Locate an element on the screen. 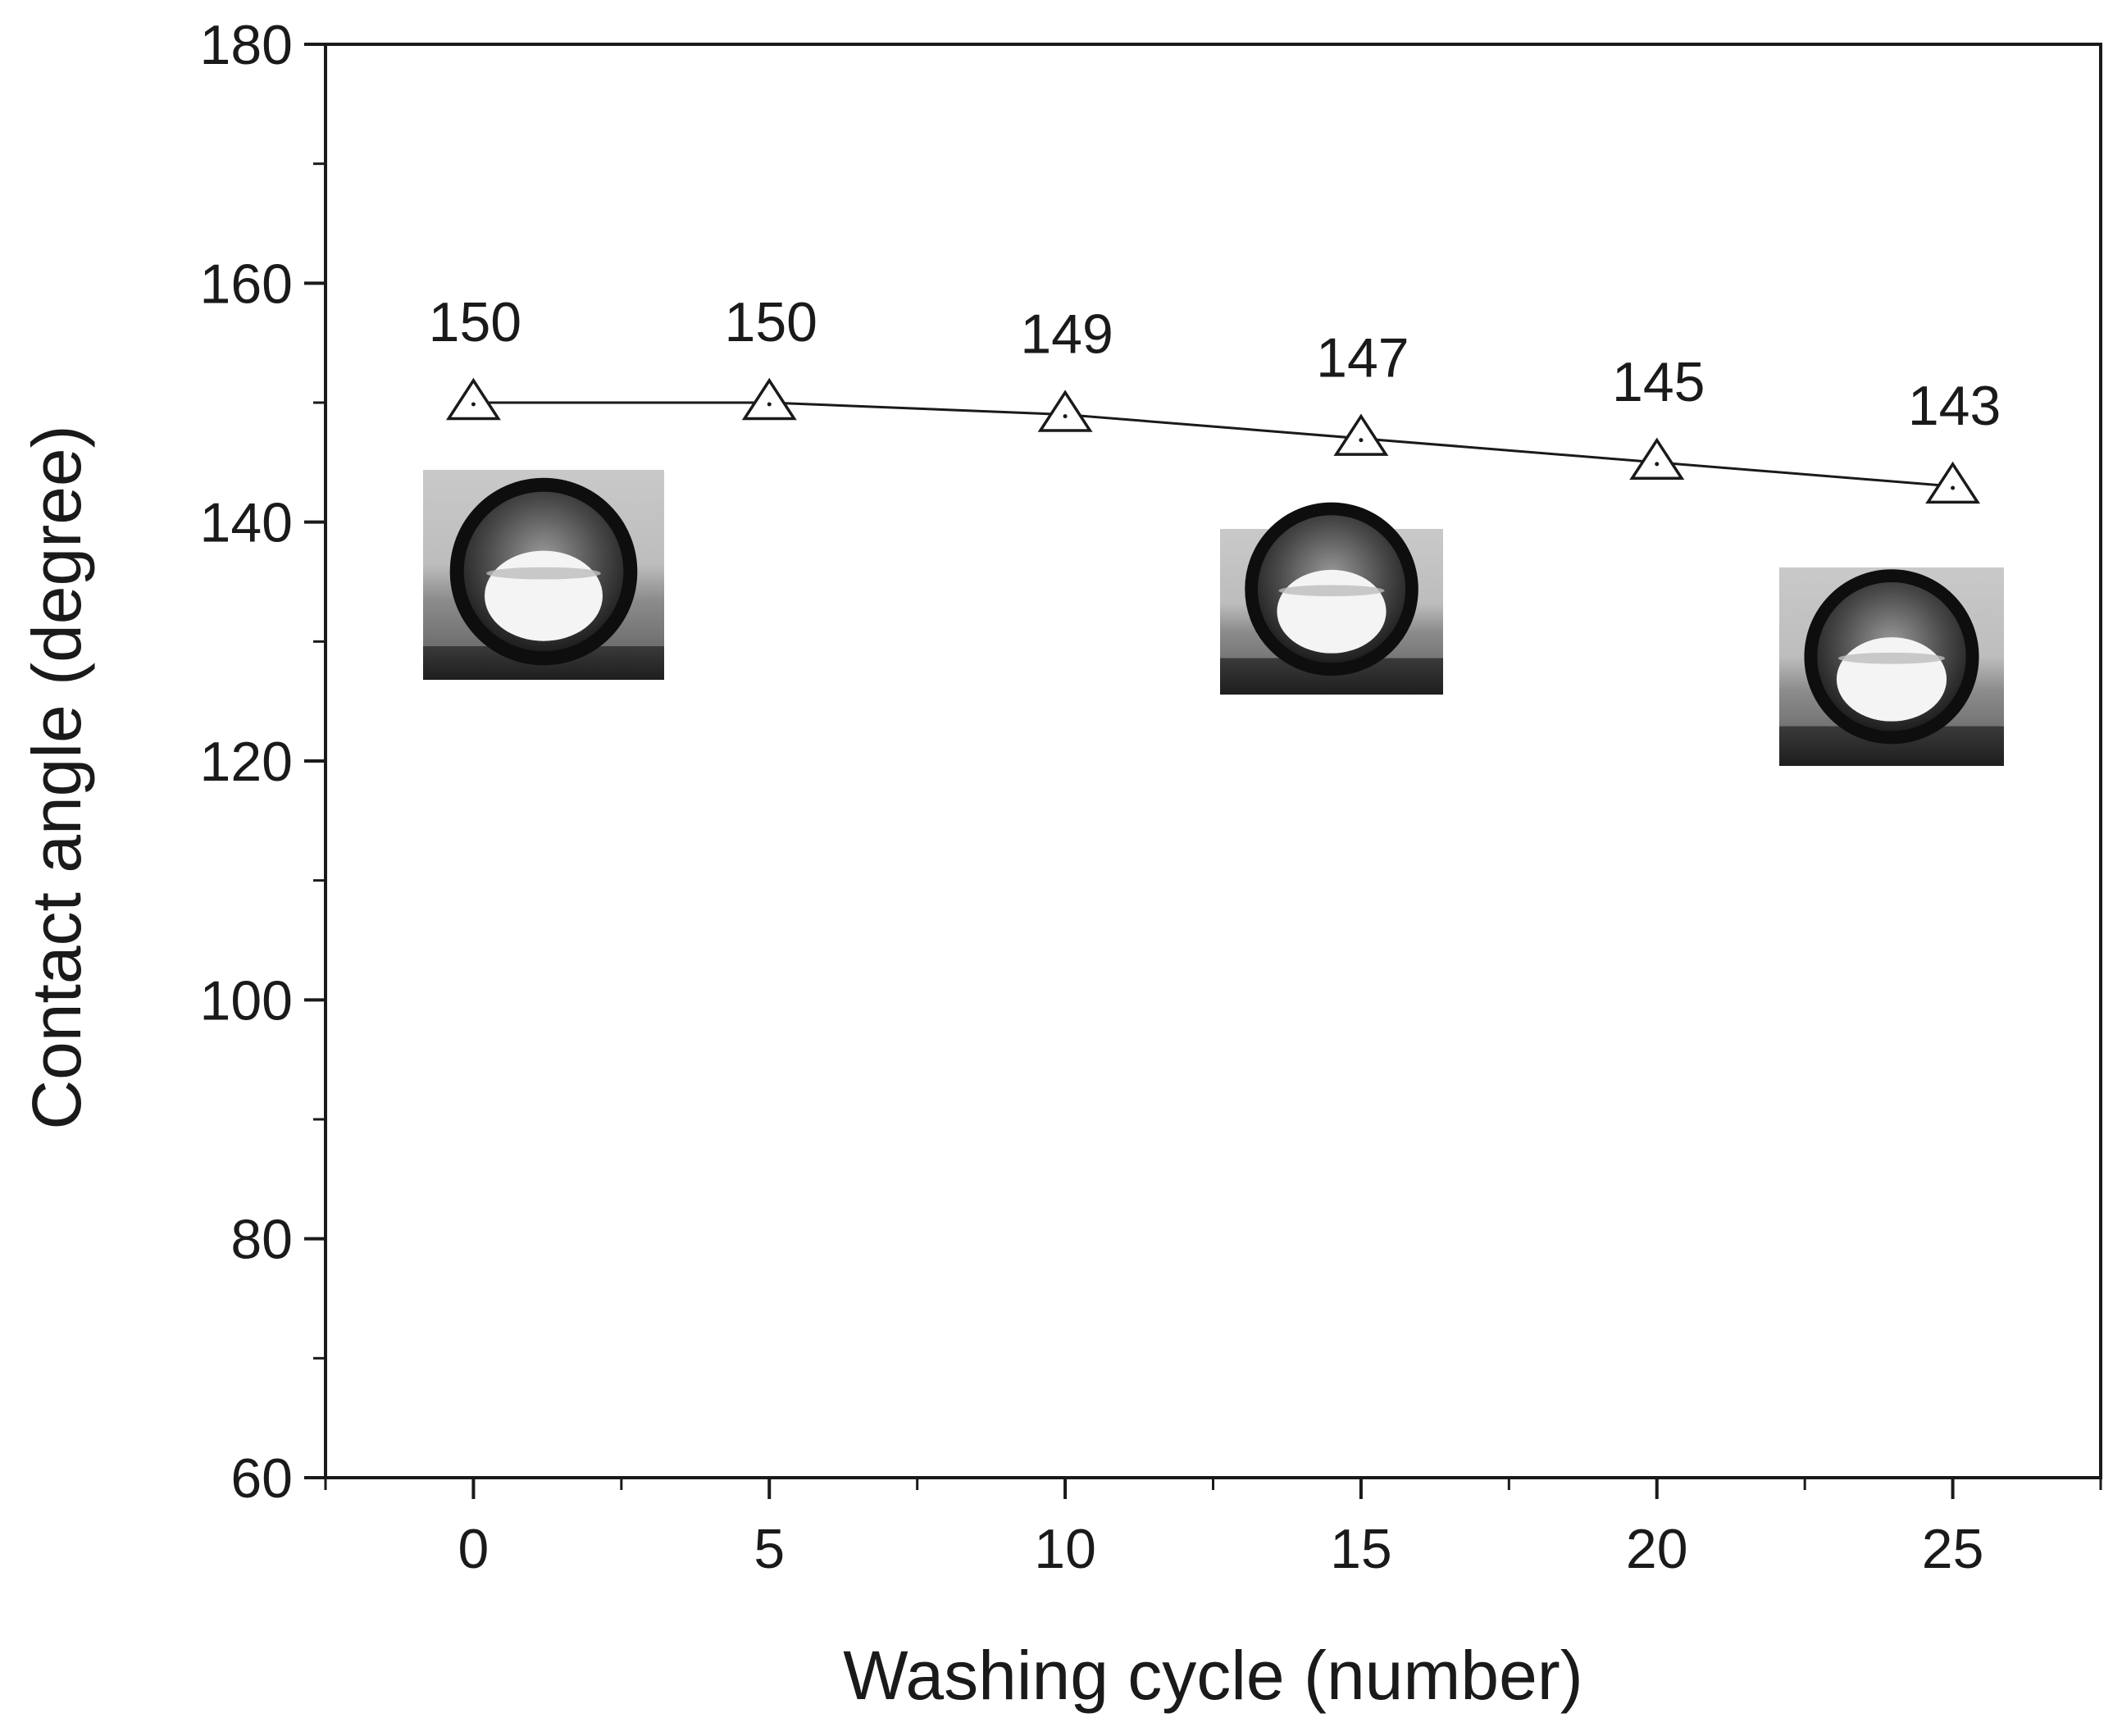  y-tick-label: 160 is located at coordinates (246, 284).